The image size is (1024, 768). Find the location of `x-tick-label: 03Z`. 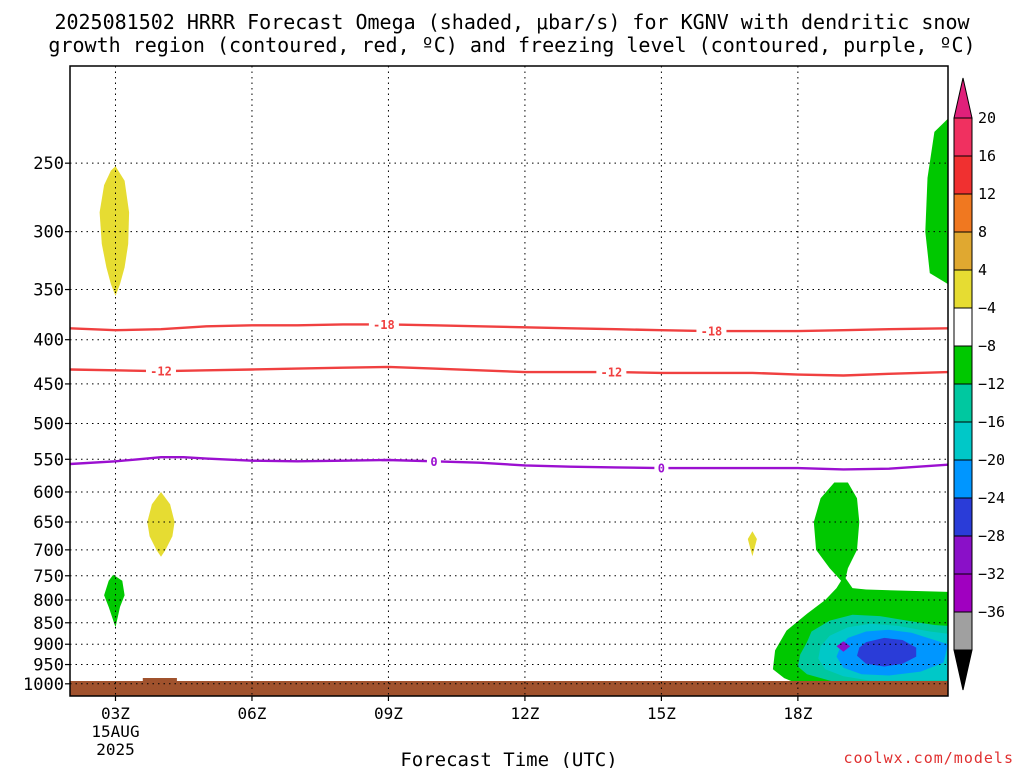

x-tick-label: 03Z is located at coordinates (115, 713).